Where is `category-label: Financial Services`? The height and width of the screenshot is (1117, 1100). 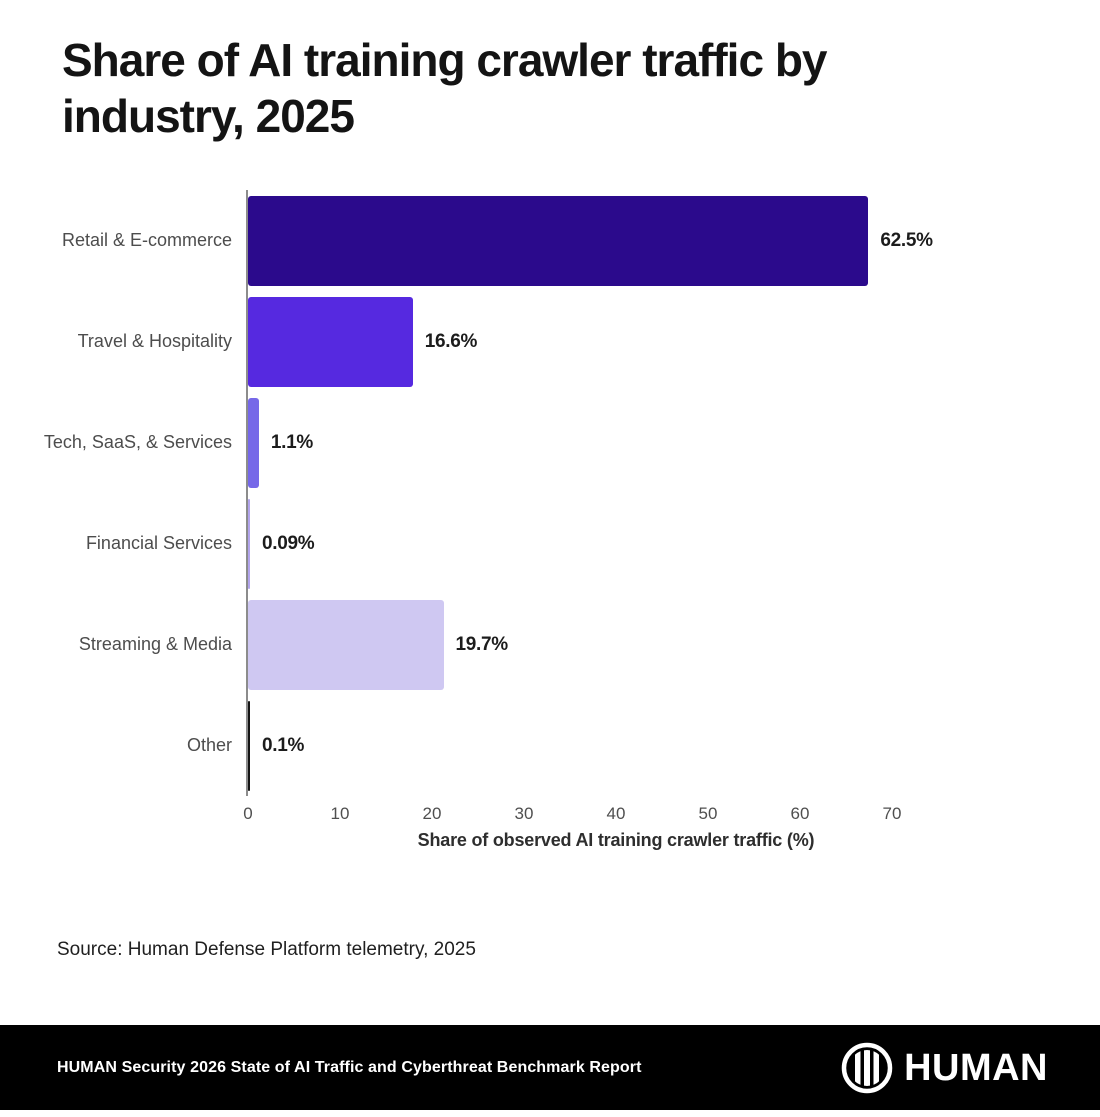 category-label: Financial Services is located at coordinates (158, 542).